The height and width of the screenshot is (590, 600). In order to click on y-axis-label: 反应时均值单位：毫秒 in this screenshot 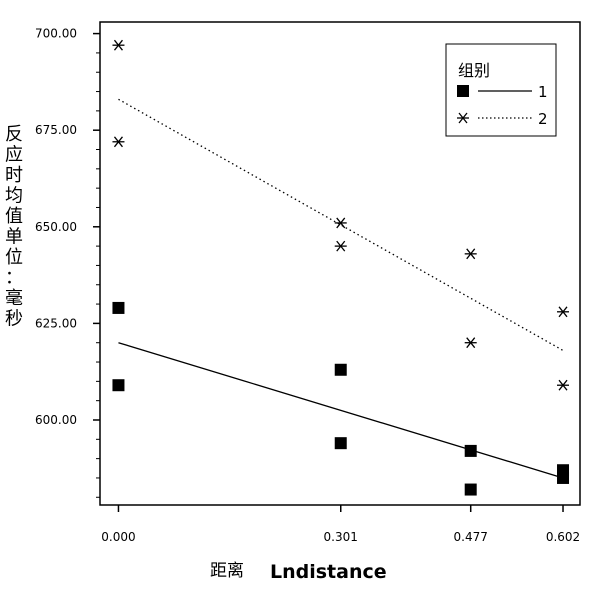, I will do `click(14, 227)`.